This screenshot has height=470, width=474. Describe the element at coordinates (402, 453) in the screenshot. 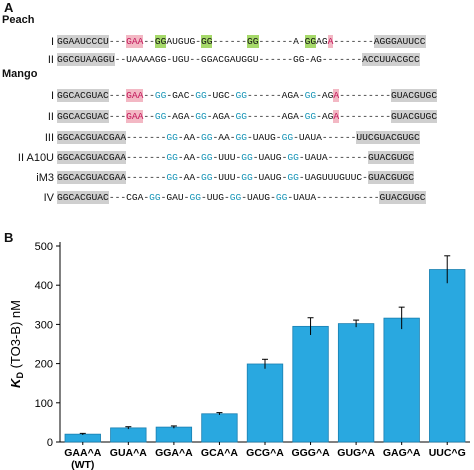

I see `x-tick-label: GAG^A` at that location.